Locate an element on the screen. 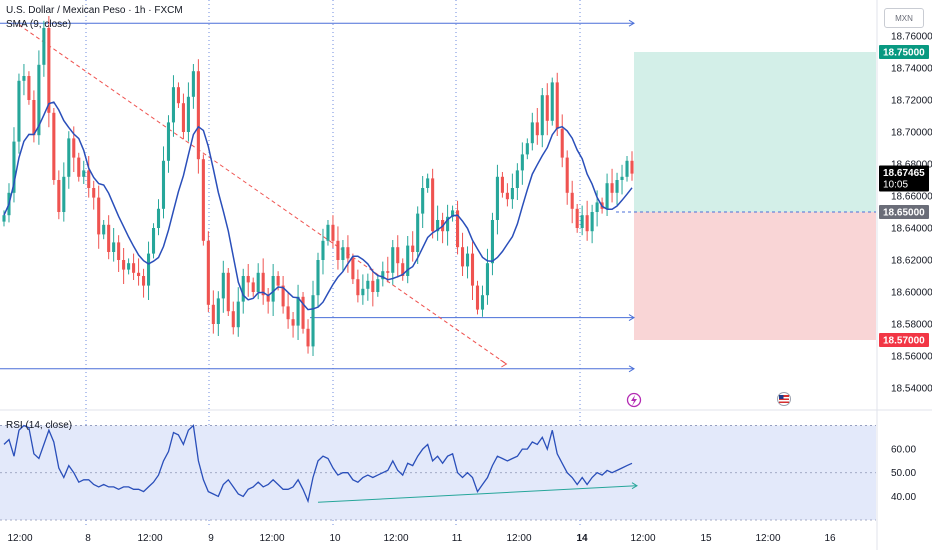 This screenshot has width=932, height=550. rsi-tick-label: 40.00 is located at coordinates (903, 497).